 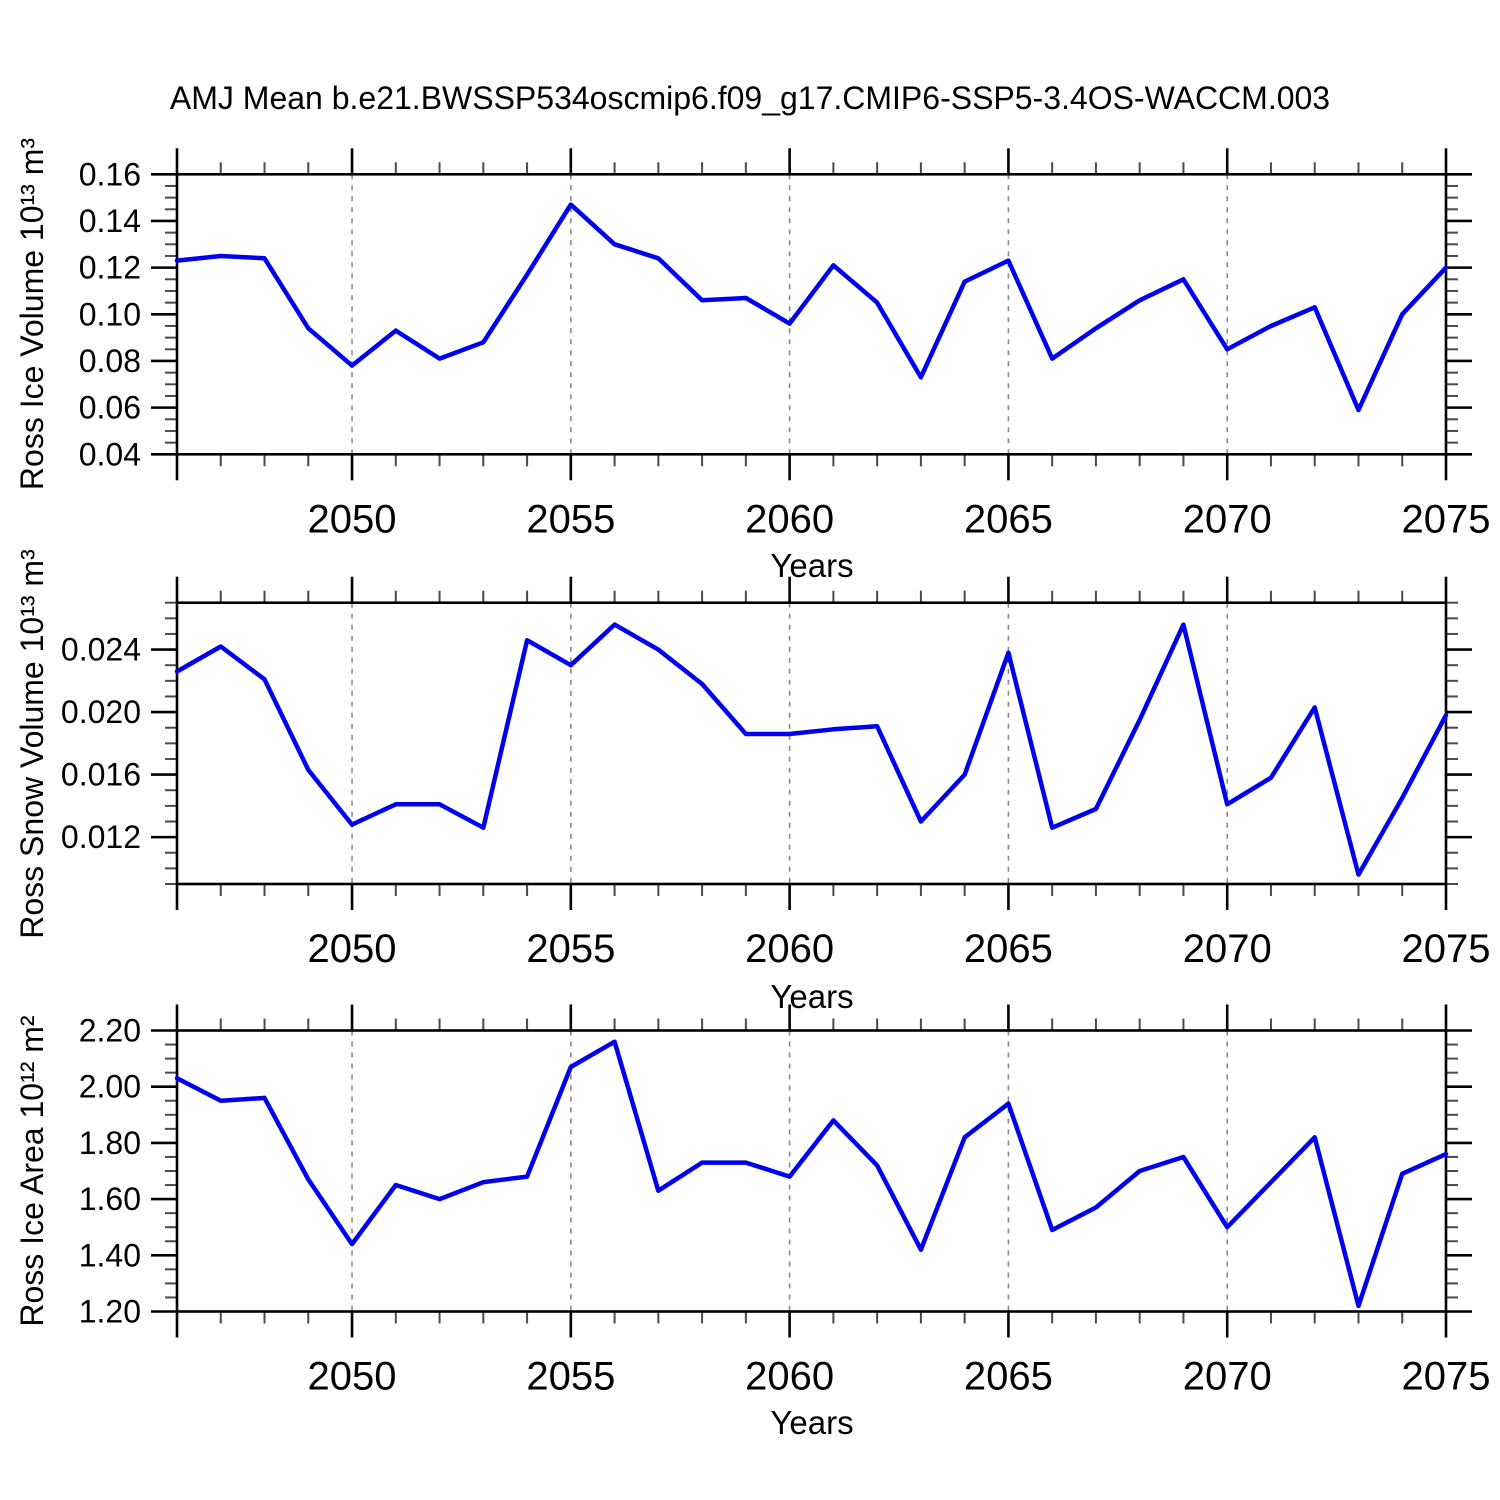 What do you see at coordinates (110, 1143) in the screenshot?
I see `y-tick-label: 1.80` at bounding box center [110, 1143].